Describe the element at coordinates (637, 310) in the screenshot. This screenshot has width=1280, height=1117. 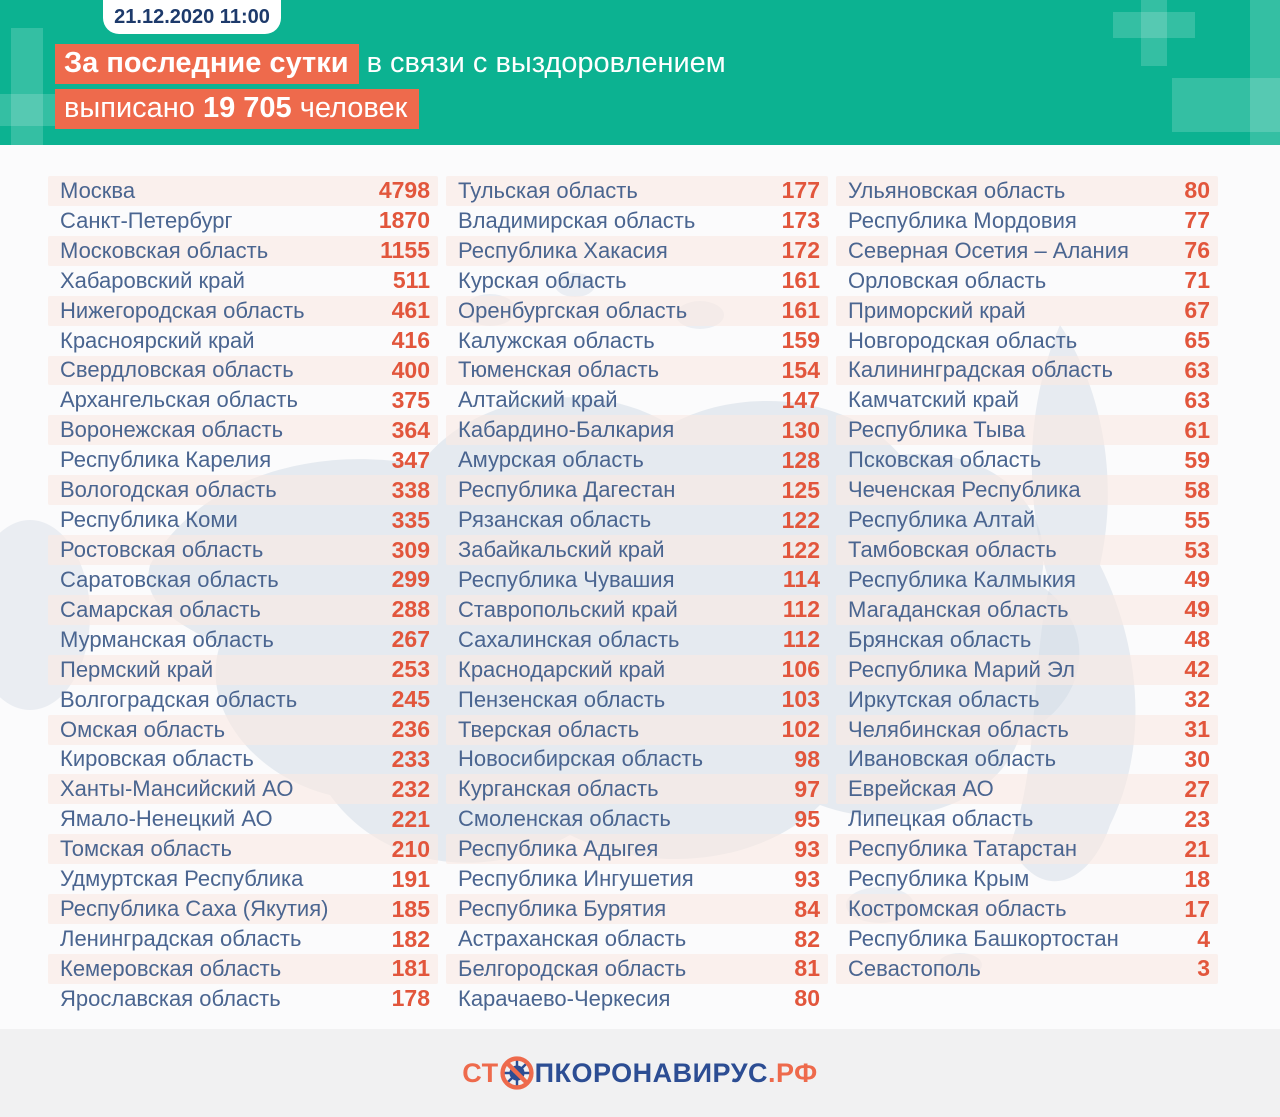
I see `table-row: Оренбургская область 161` at that location.